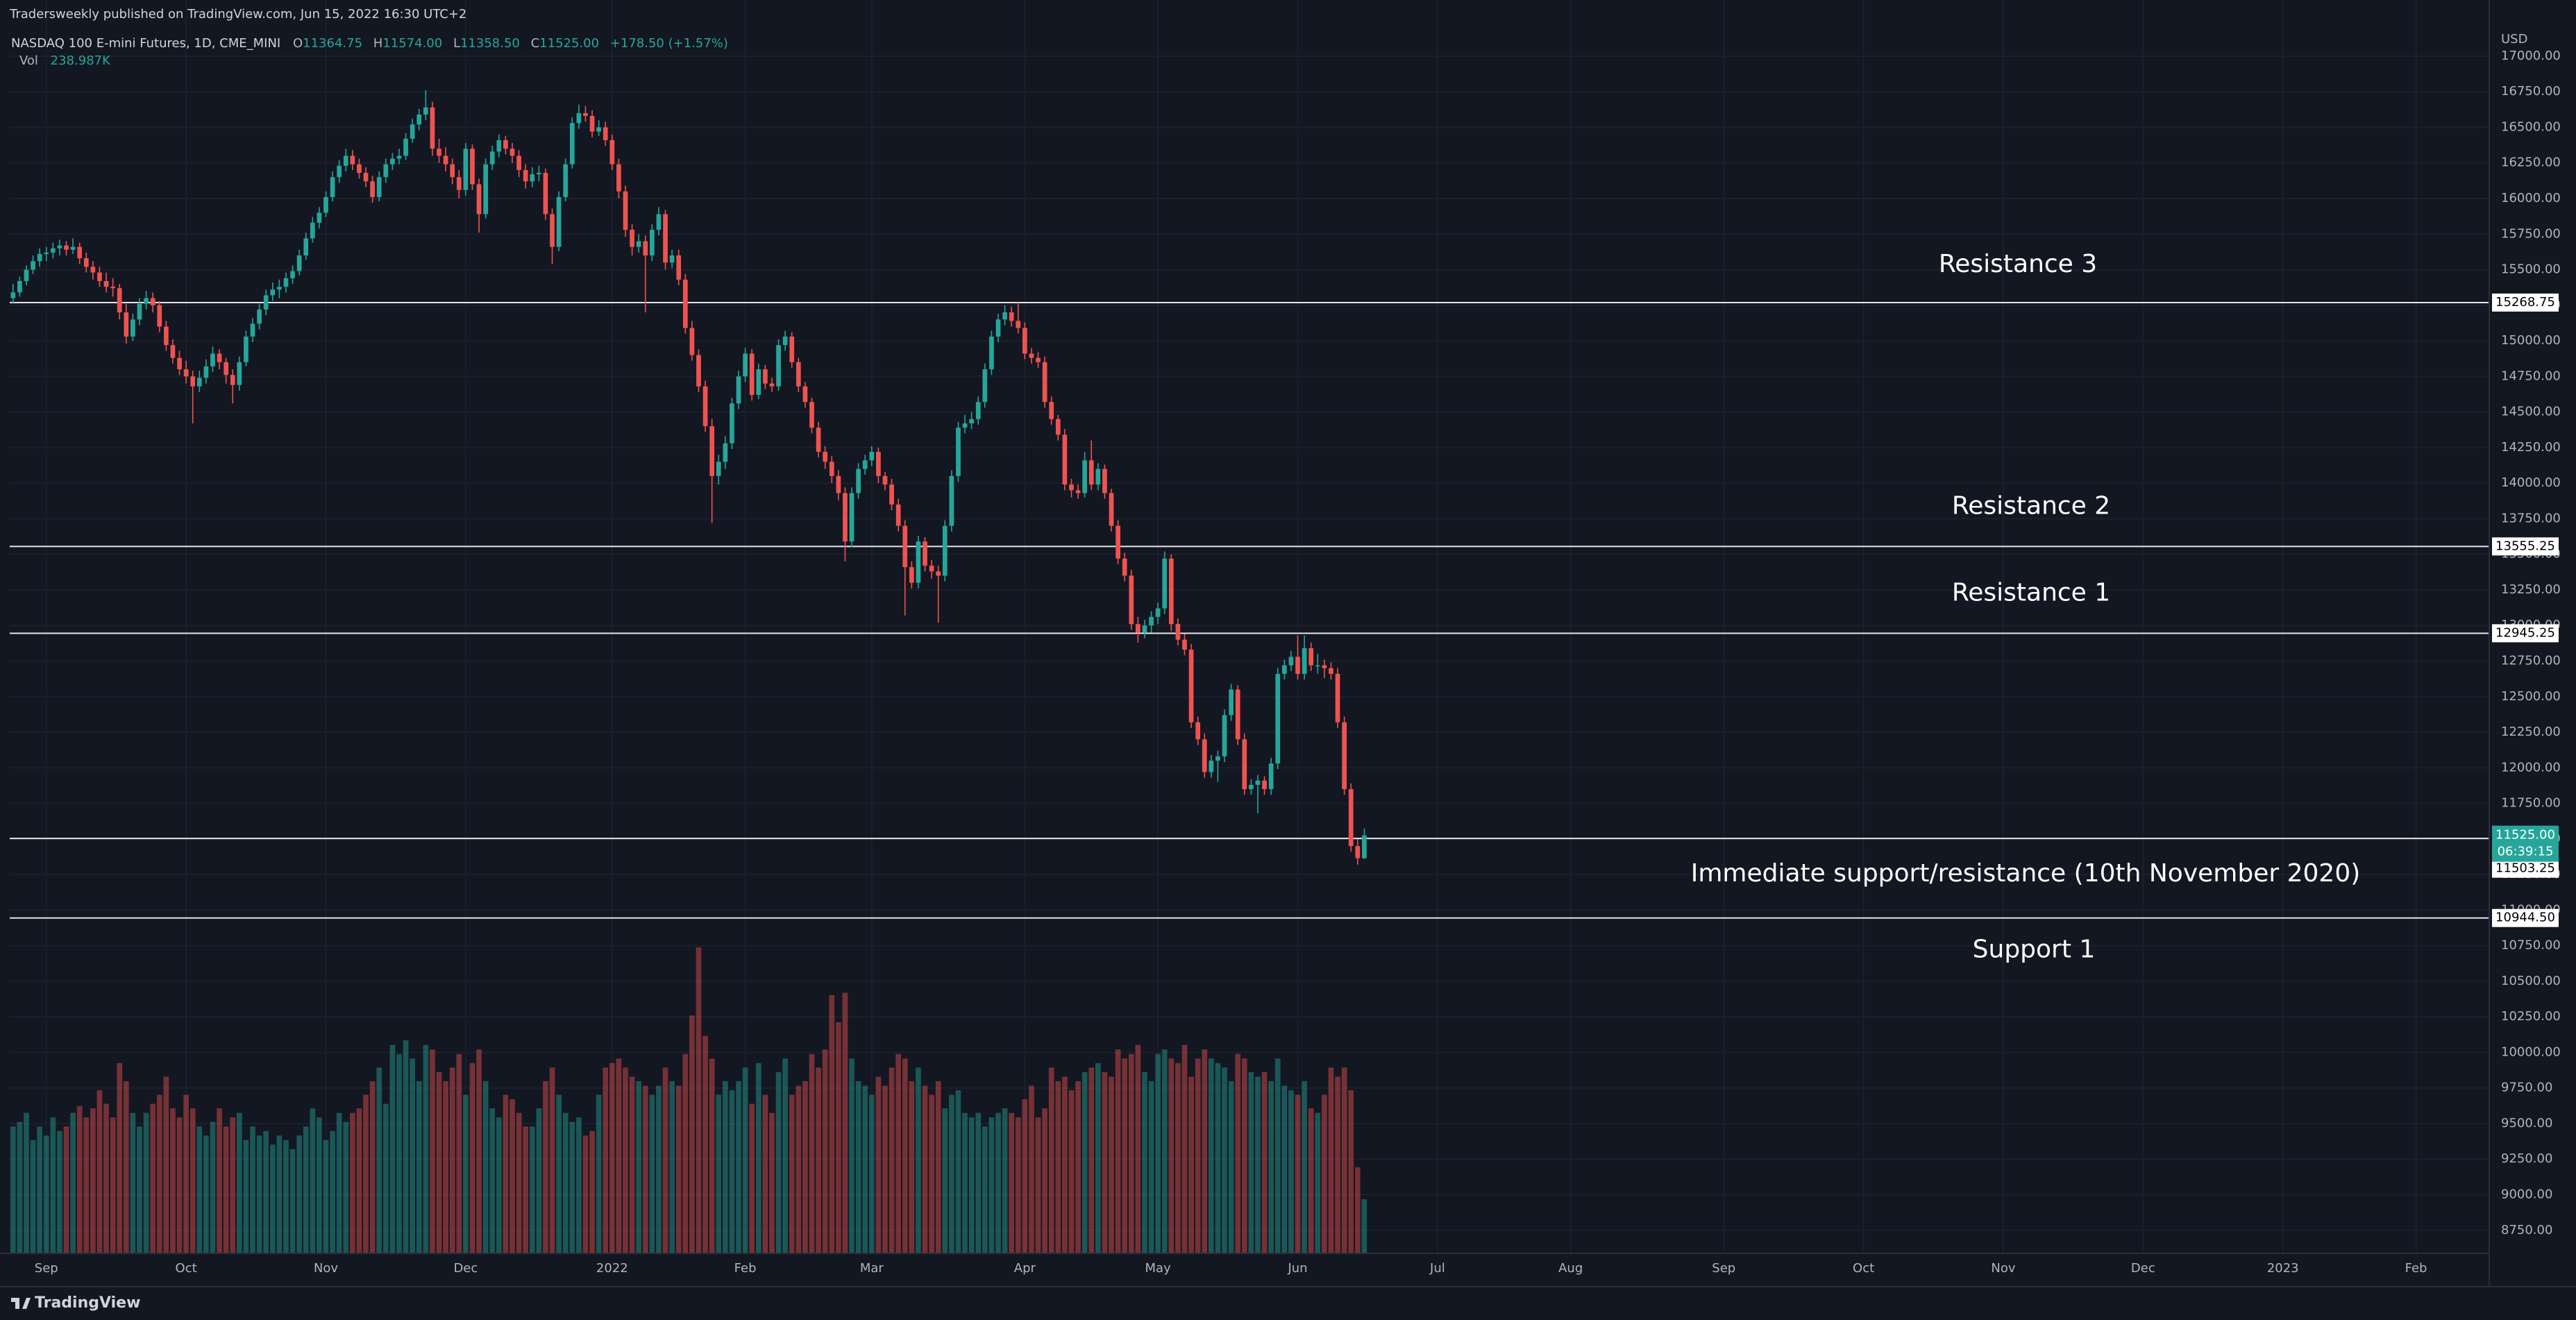 The image size is (2576, 1320). Describe the element at coordinates (332, 43) in the screenshot. I see `legend-open: 11364.75` at that location.